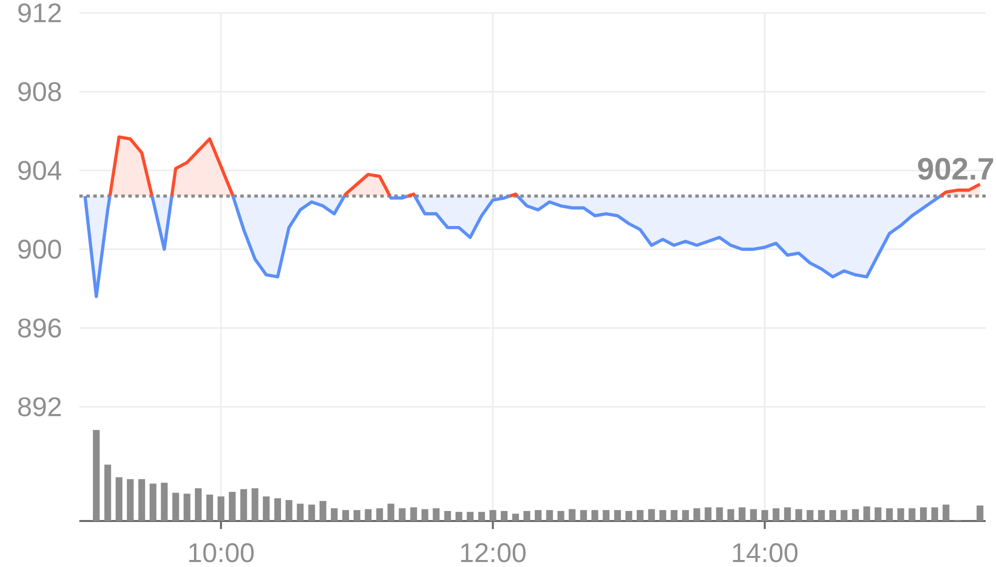 This screenshot has width=996, height=567. I want to click on y-tick-label: 896, so click(39, 328).